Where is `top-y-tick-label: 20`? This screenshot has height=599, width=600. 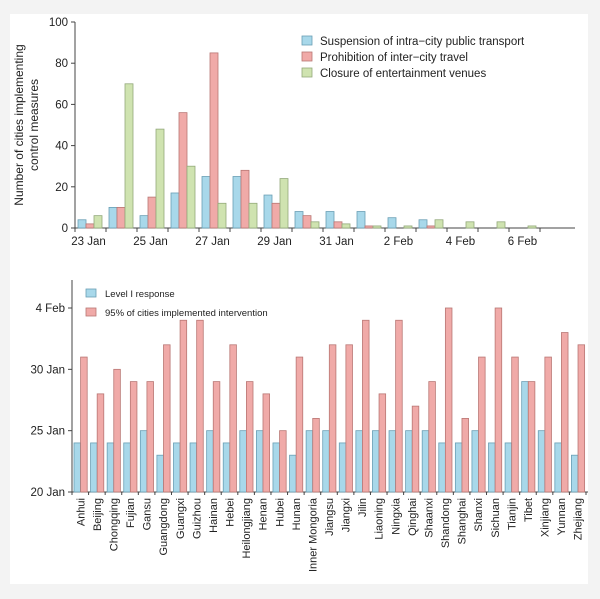
top-y-tick-label: 20 is located at coordinates (61, 188).